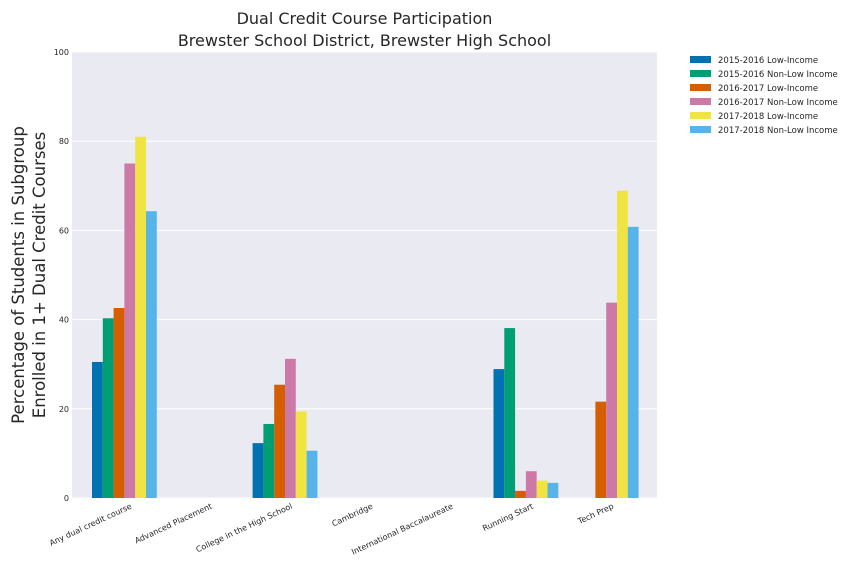  Describe the element at coordinates (778, 131) in the screenshot. I see `legend-label: 2017-2018 Non-Low Income` at that location.